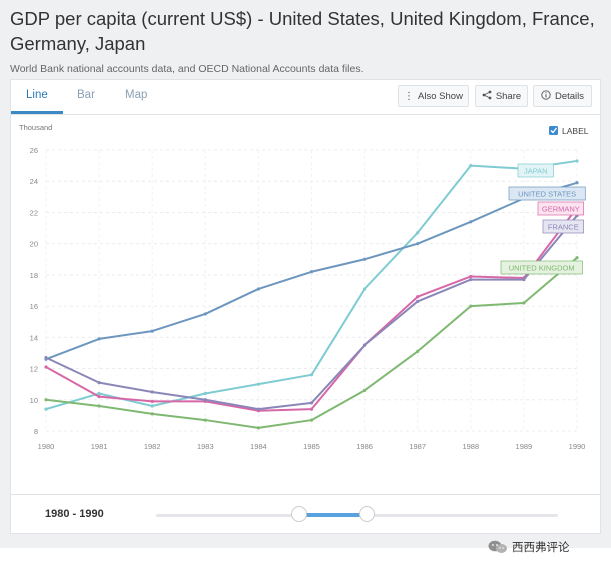 The height and width of the screenshot is (573, 611). I want to click on series-label-text: JAPAN, so click(536, 171).